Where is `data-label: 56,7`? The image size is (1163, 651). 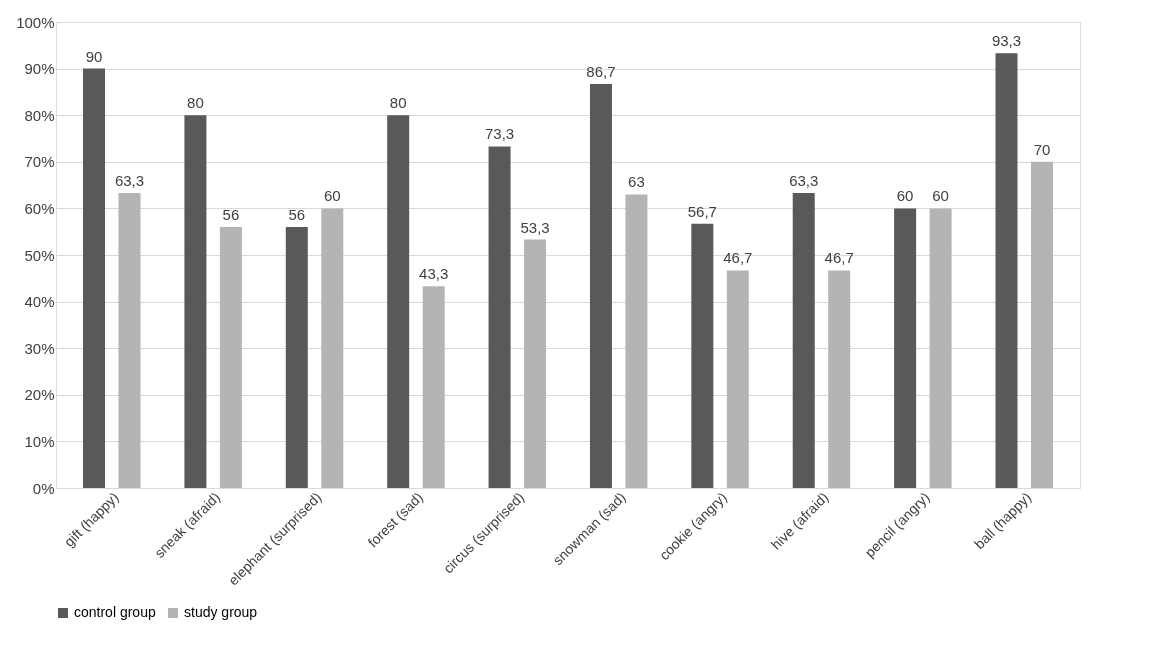 data-label: 56,7 is located at coordinates (702, 211).